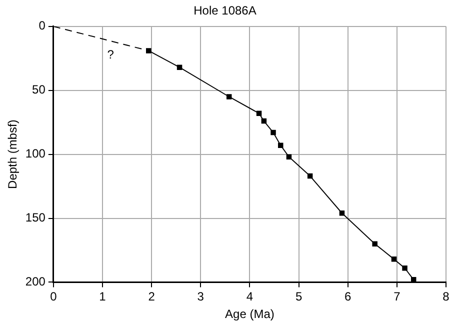 The height and width of the screenshot is (322, 460). I want to click on x-tick-label: 2, so click(152, 297).